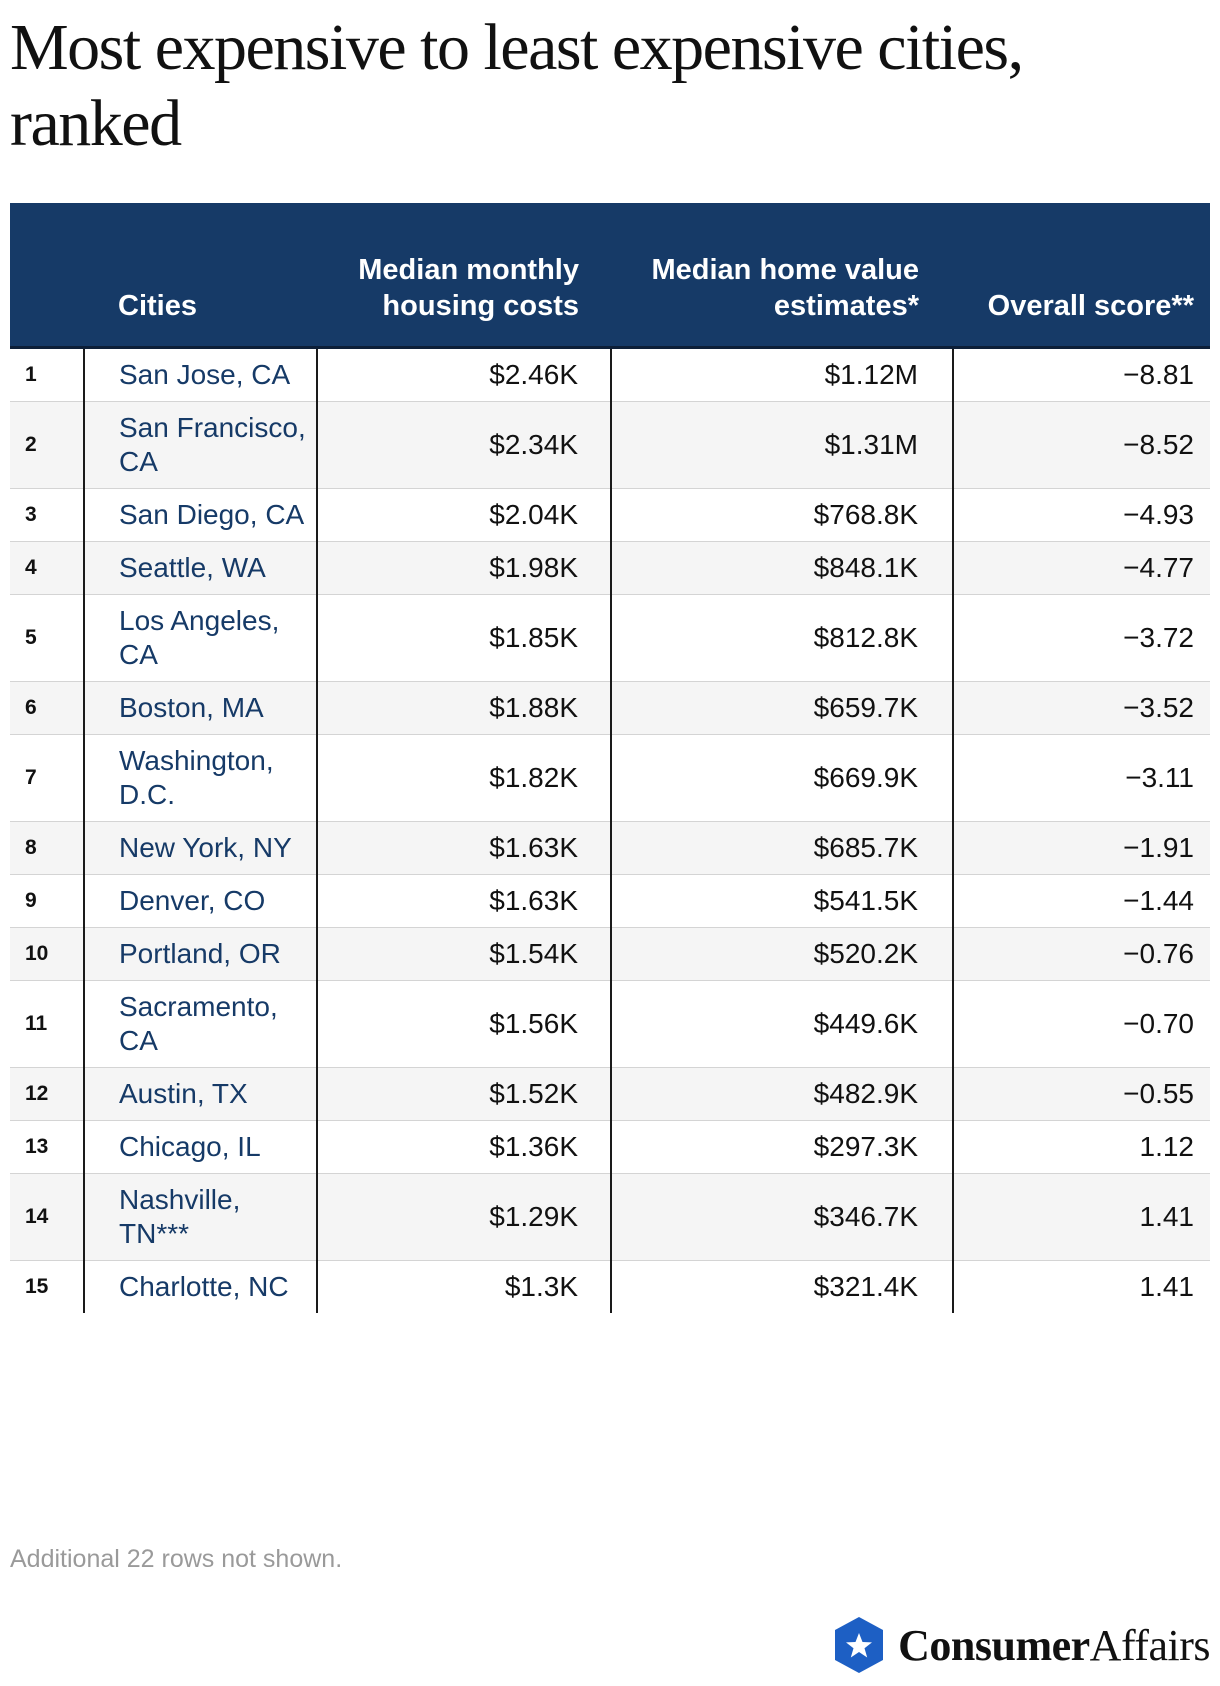 Image resolution: width=1220 pixels, height=1686 pixels. Describe the element at coordinates (782, 1286) in the screenshot. I see `home-value-cell: $321.4K` at that location.